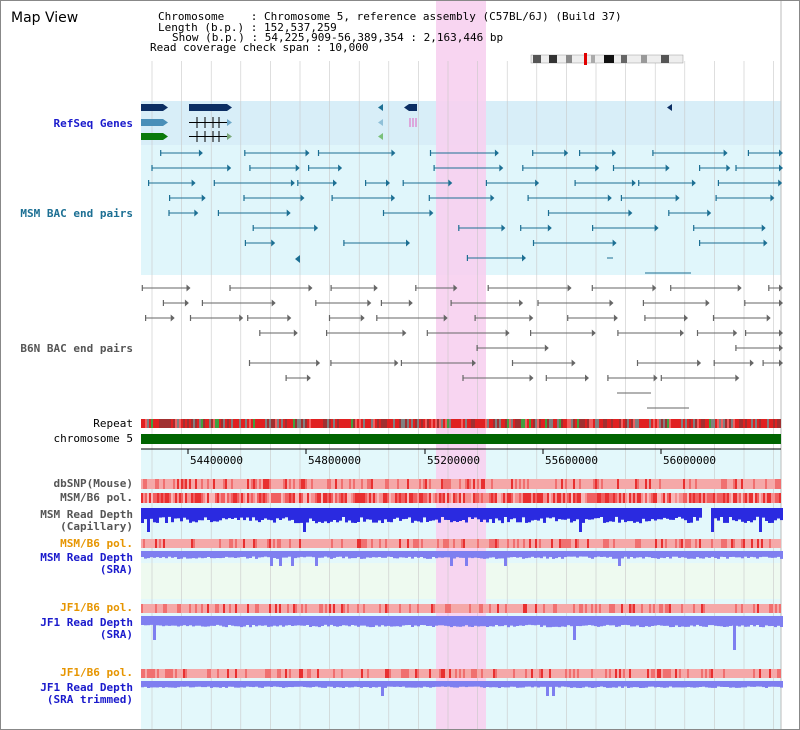  Describe the element at coordinates (86, 687) in the screenshot. I see `track-label-jf1-depth-trimmed: JF1 Read Depth` at that location.